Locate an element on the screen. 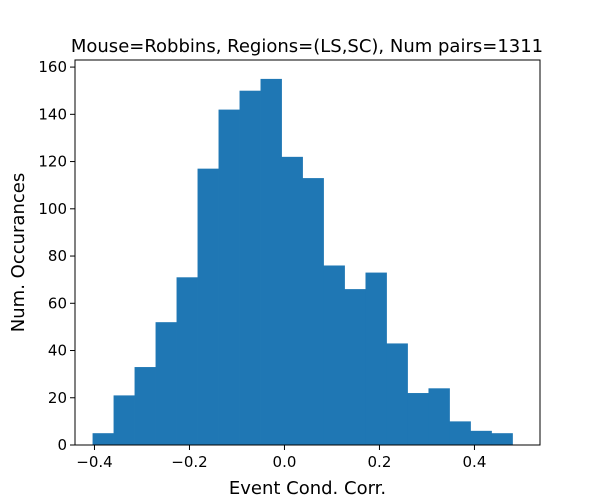 Image resolution: width=600 pixels, height=500 pixels. x-axis-ticks: −0.4 −0.2 0.0 0.2 0.4 is located at coordinates (281, 458).